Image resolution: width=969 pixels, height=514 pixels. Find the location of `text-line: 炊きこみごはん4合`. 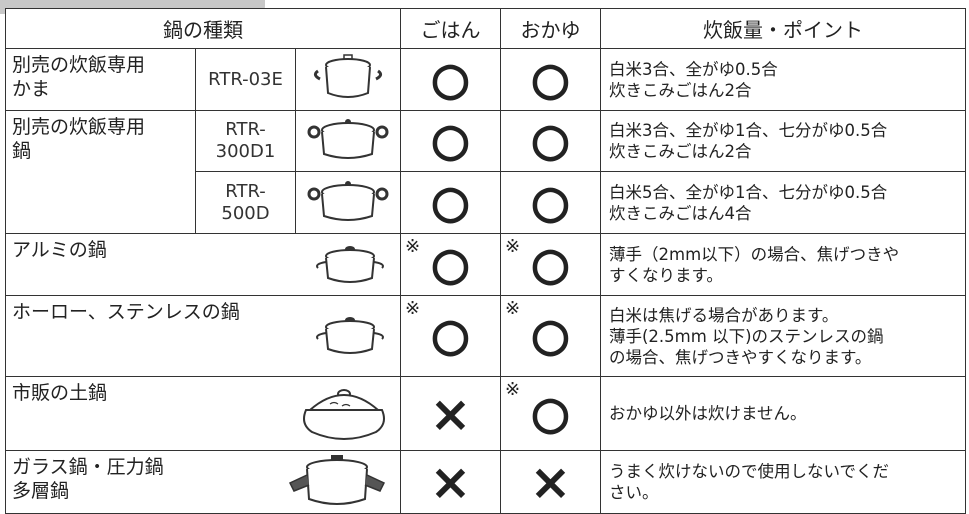

text-line: 炊きこみごはん4合 is located at coordinates (680, 213).